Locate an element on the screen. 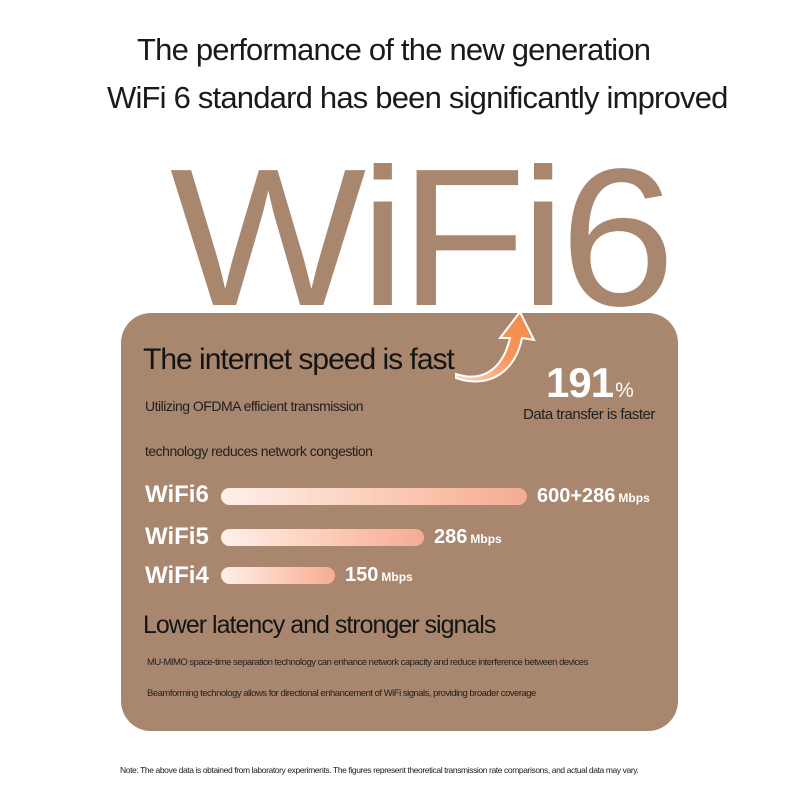 The width and height of the screenshot is (800, 800). wifi6-speed-number: 600+286 is located at coordinates (576, 496).